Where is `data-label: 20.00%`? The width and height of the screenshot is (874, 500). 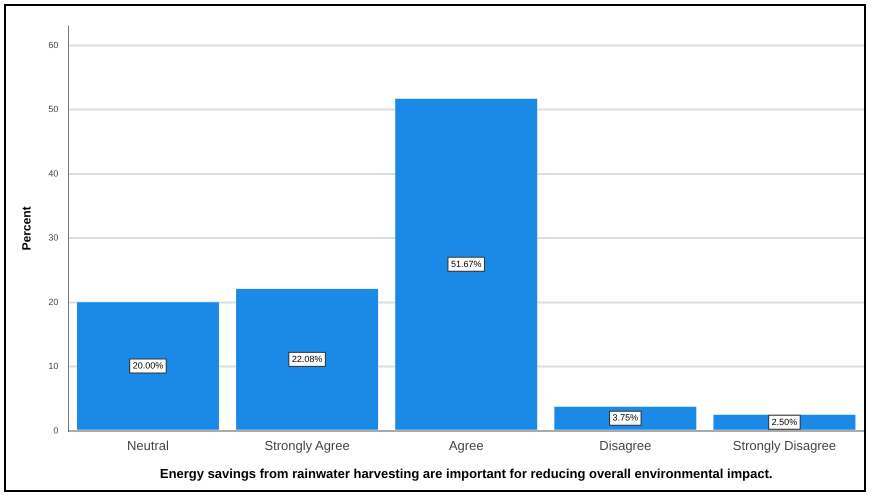 data-label: 20.00% is located at coordinates (148, 365).